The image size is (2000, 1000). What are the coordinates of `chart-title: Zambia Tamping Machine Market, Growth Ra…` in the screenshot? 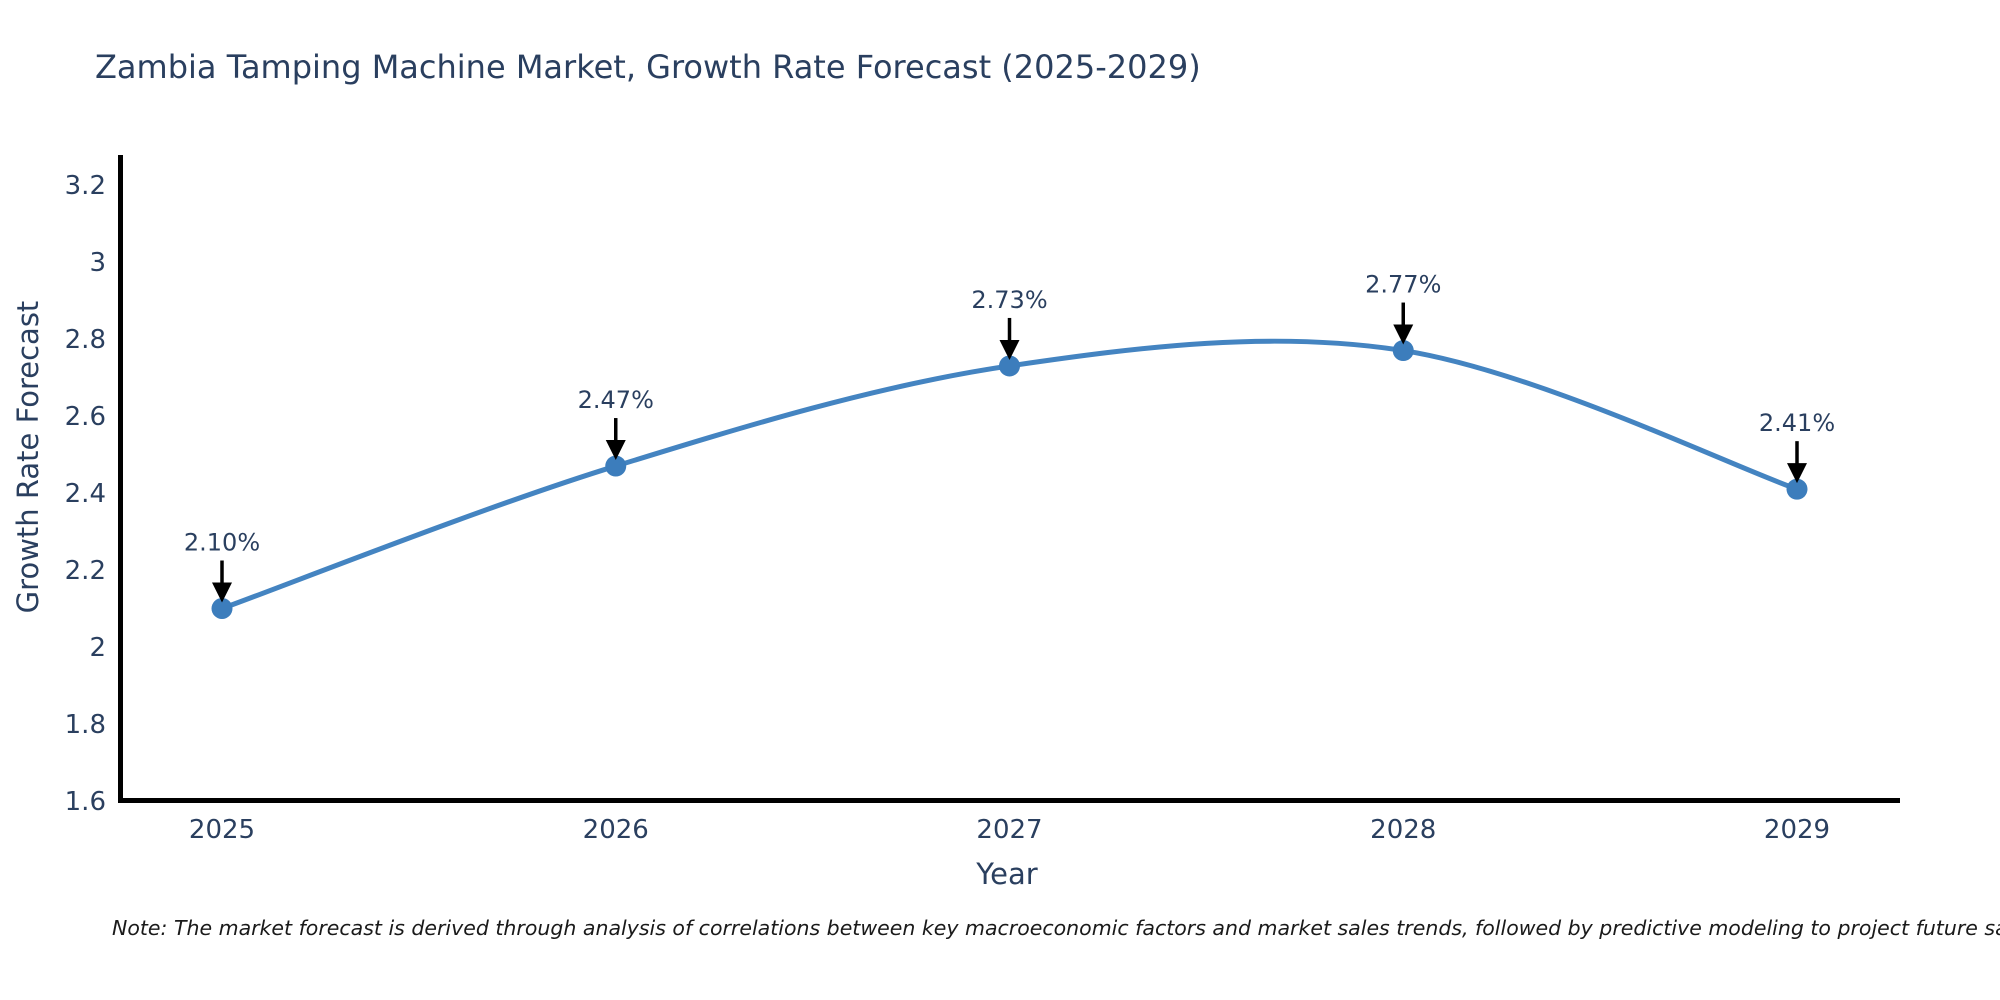 It's located at (648, 67).